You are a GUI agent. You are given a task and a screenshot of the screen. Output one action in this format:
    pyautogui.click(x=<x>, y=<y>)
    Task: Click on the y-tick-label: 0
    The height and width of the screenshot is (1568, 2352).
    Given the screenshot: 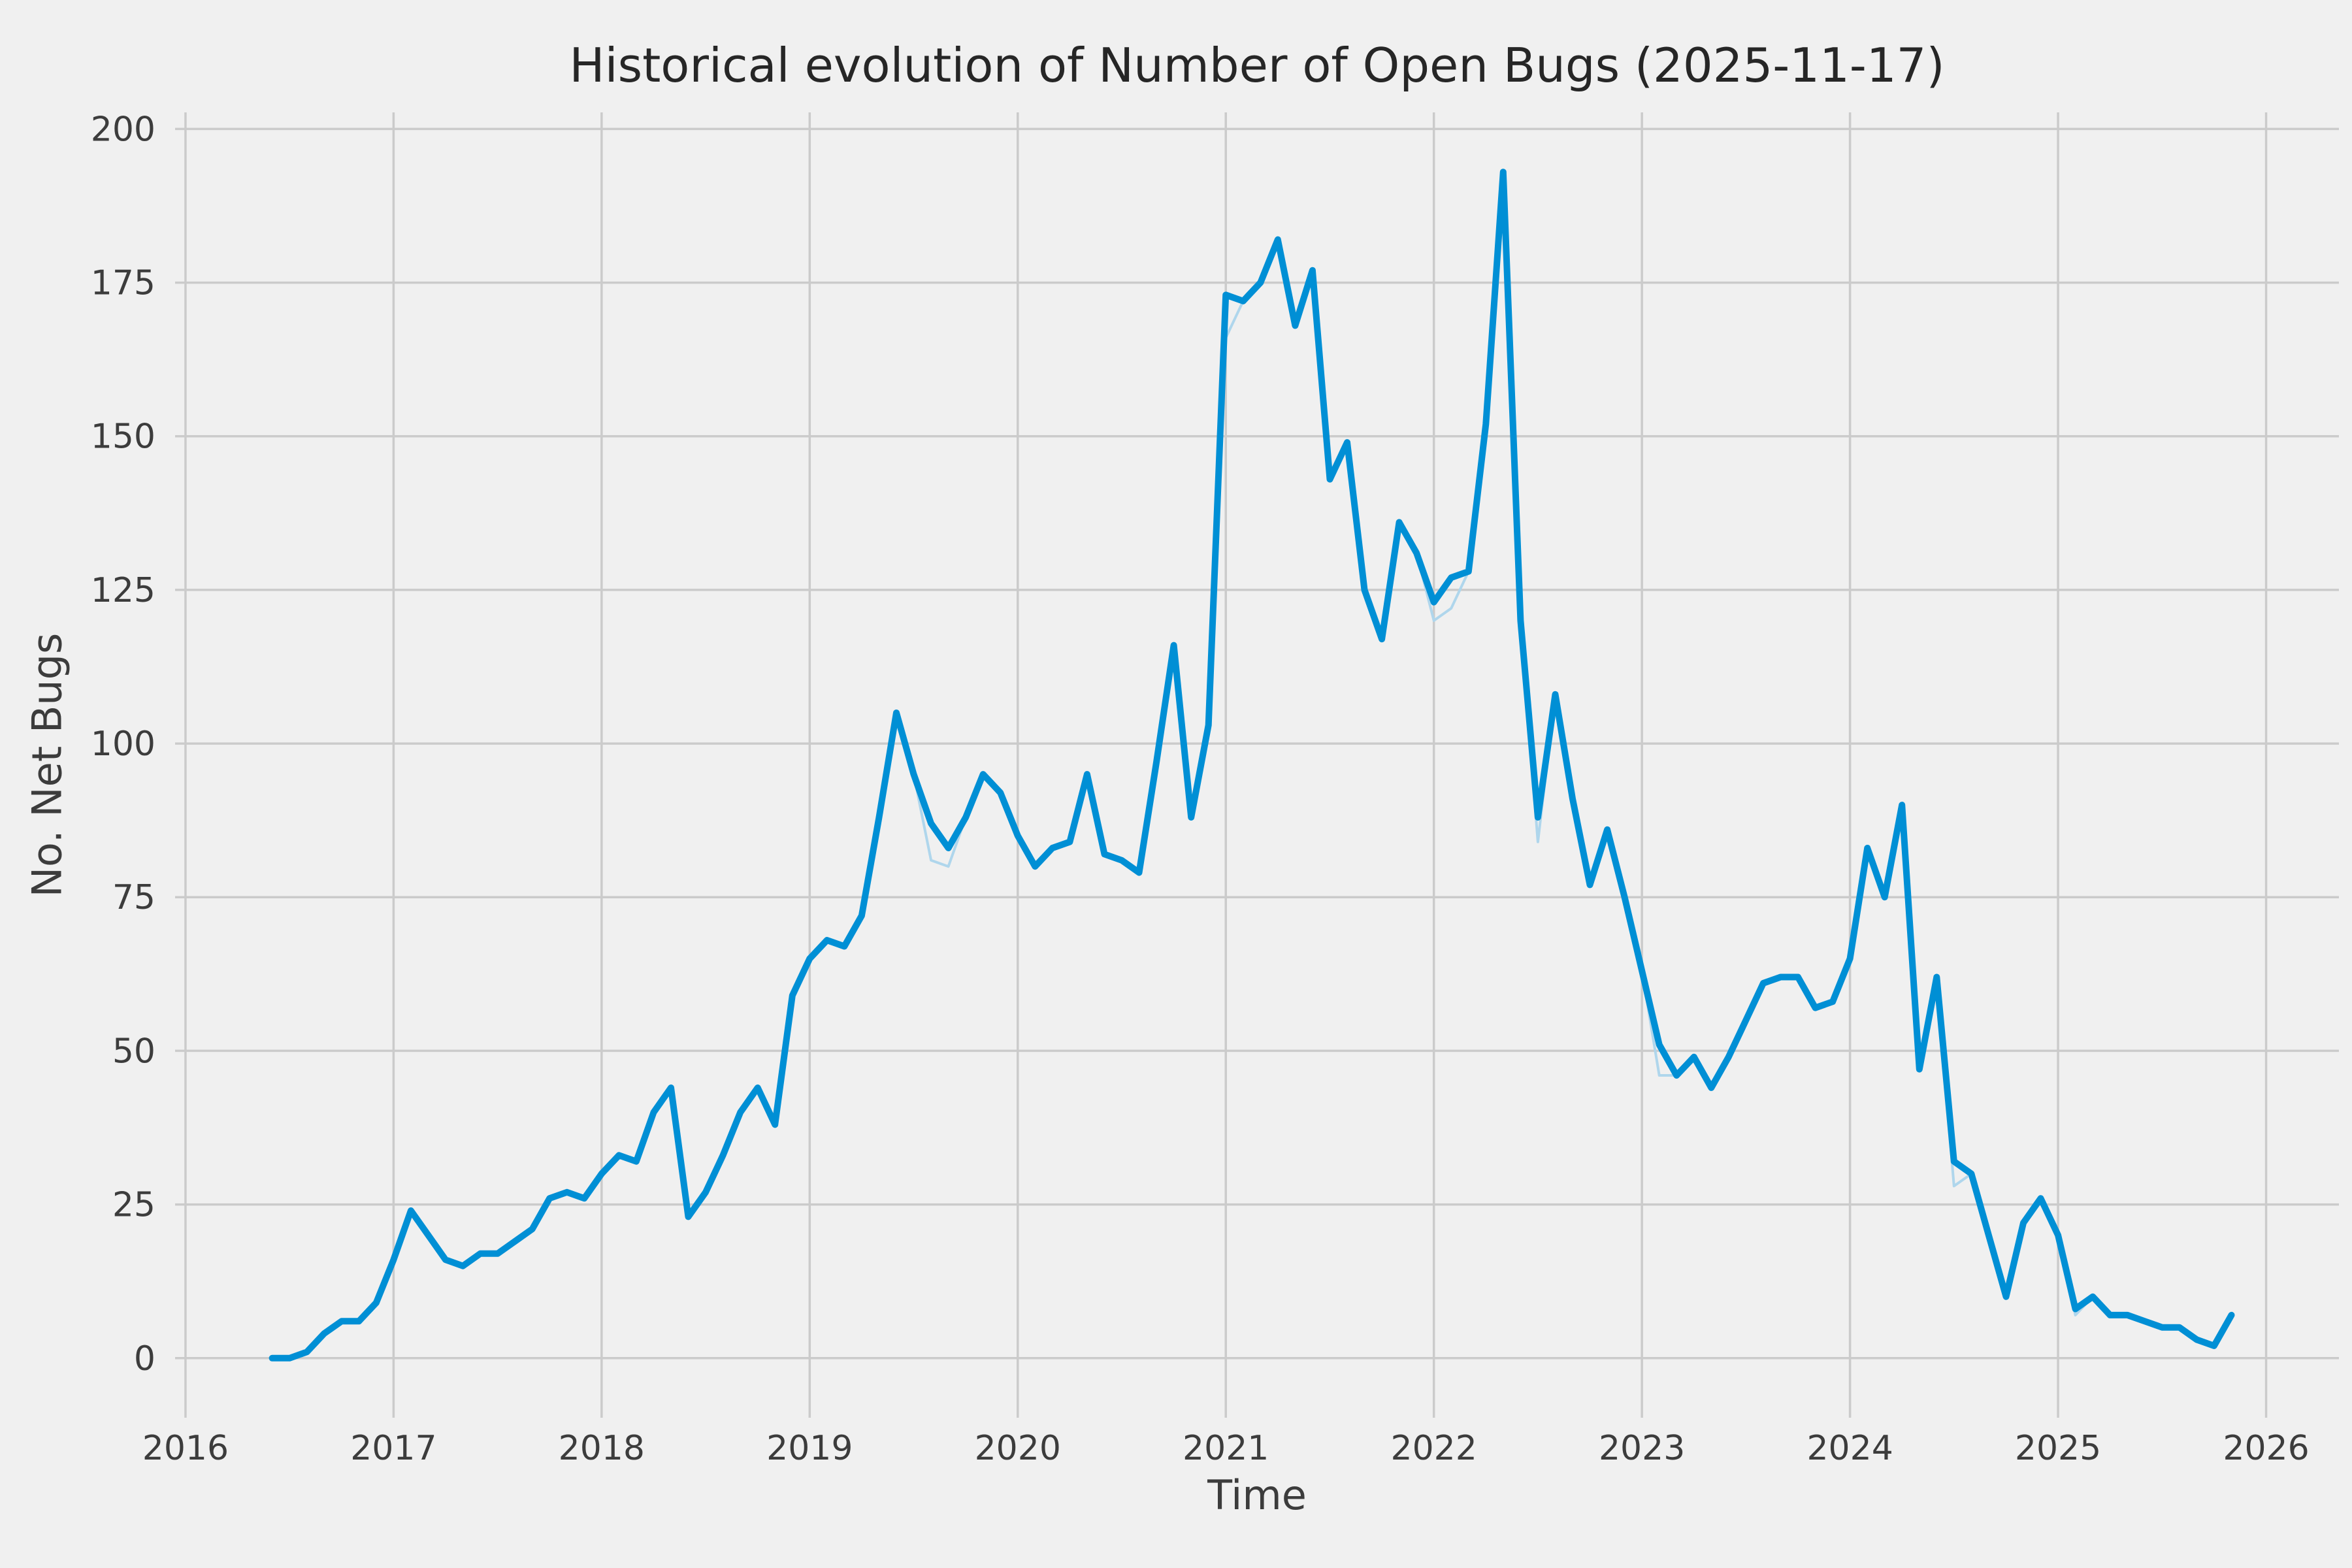 What is the action you would take?
    pyautogui.click(x=144, y=1359)
    